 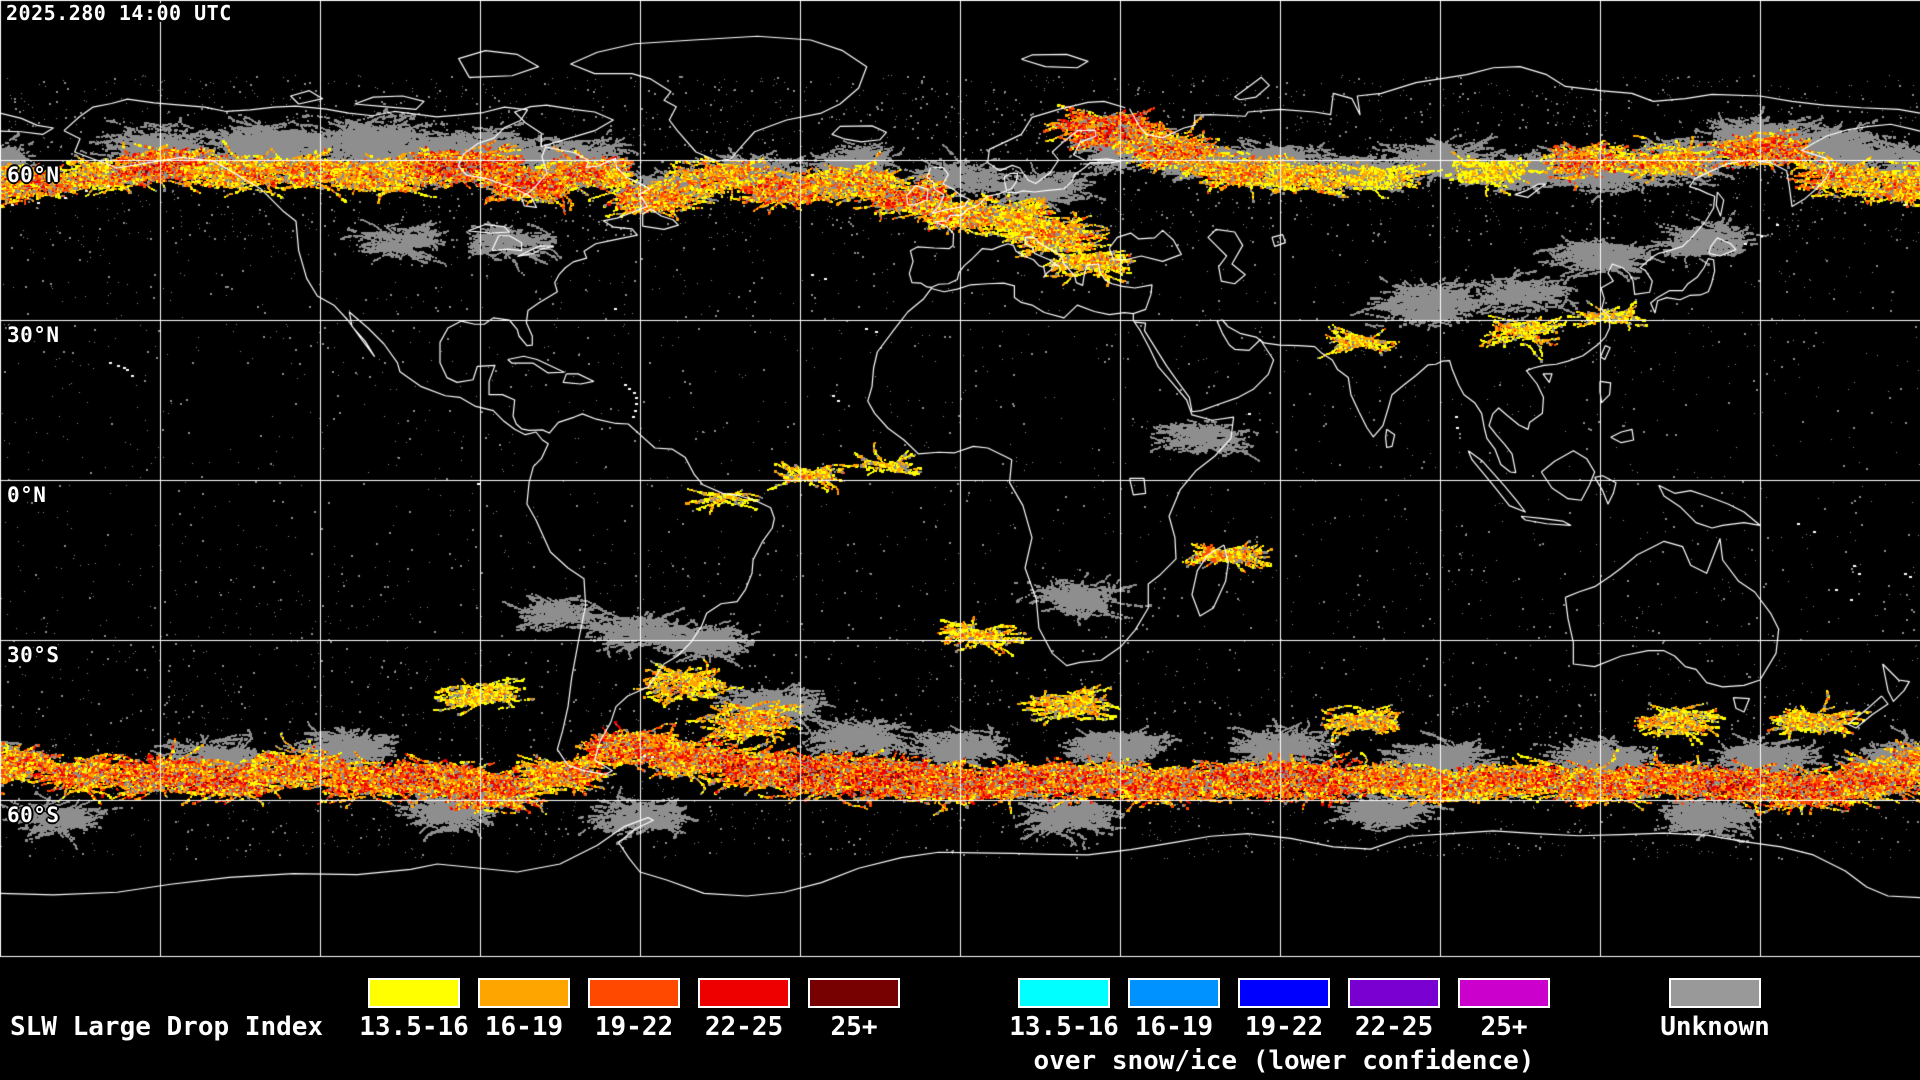 What do you see at coordinates (1284, 1061) in the screenshot?
I see `legend-snow-ice-caption: over snow/ice (lower confidence)` at bounding box center [1284, 1061].